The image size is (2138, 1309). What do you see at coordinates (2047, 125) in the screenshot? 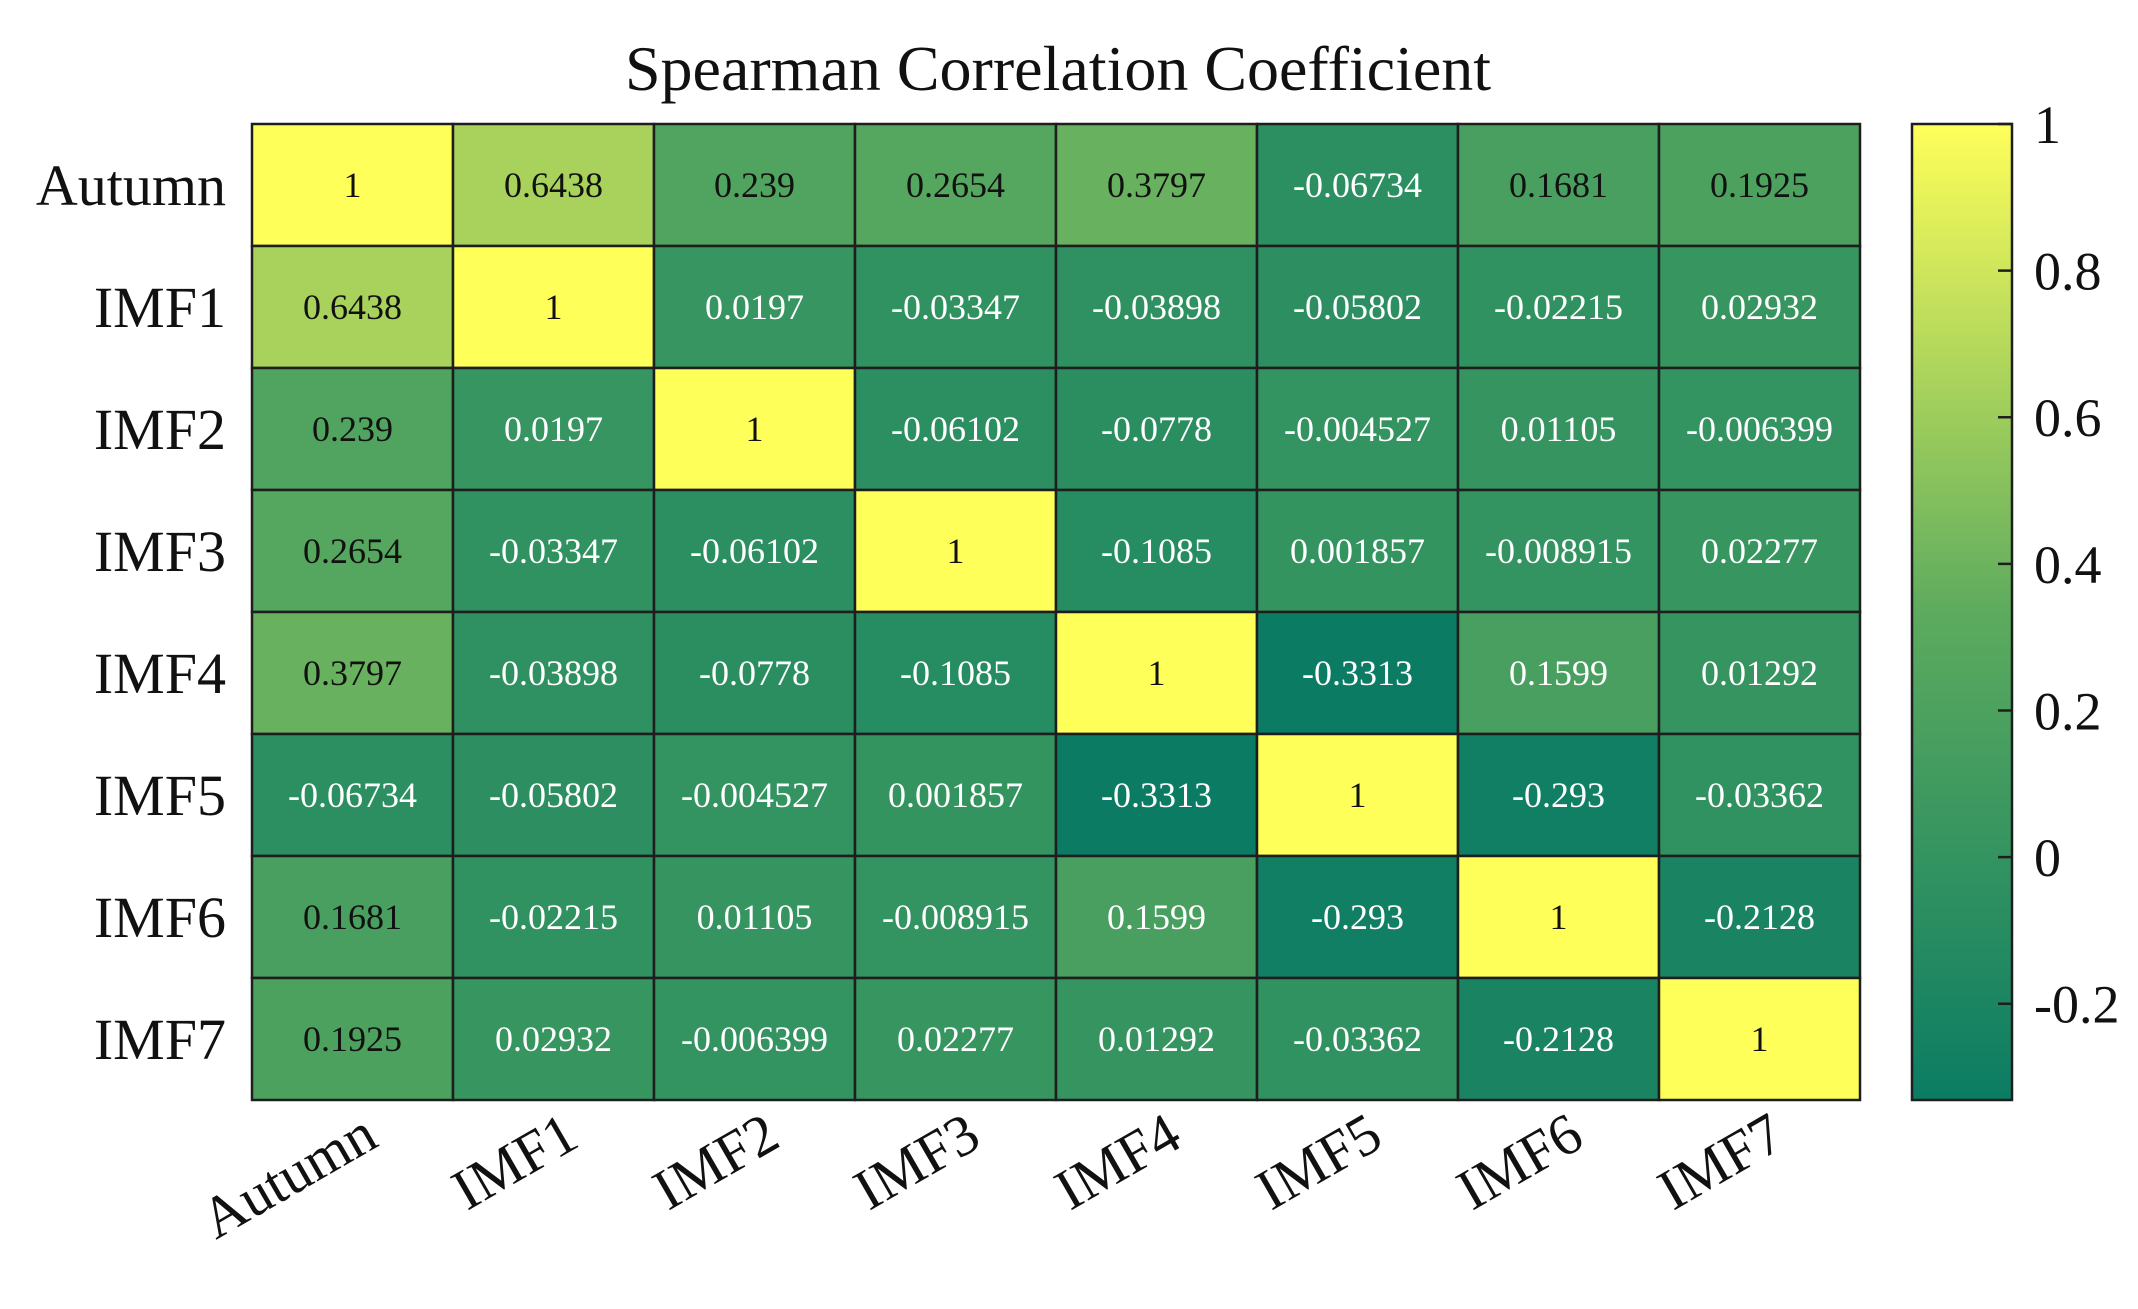
I see `colorbar-tick-label: 1` at bounding box center [2047, 125].